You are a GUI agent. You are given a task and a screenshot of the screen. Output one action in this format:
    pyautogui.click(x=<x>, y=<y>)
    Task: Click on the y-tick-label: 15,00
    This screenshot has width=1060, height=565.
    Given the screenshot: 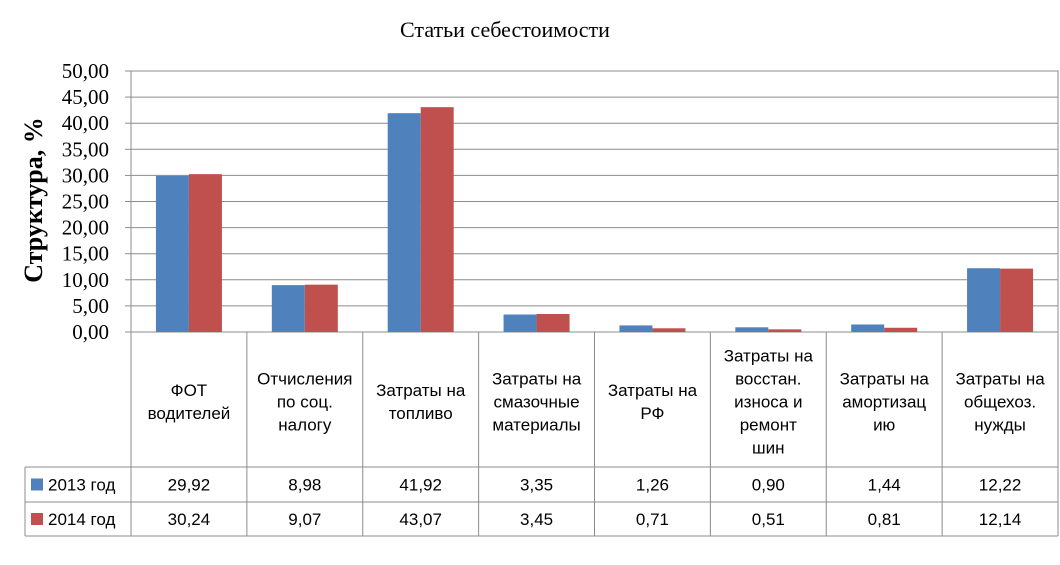 What is the action you would take?
    pyautogui.click(x=85, y=254)
    